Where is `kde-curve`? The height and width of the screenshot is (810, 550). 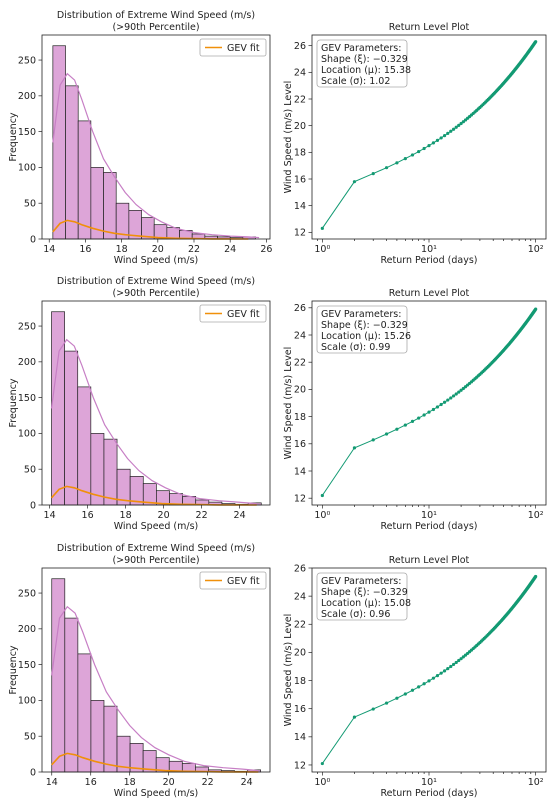
kde-curve is located at coordinates (156, 155).